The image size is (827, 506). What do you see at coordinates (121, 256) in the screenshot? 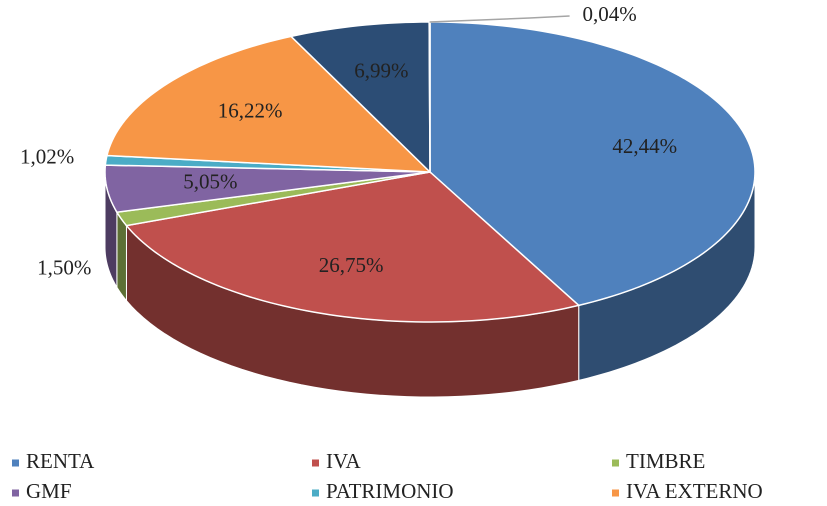
I see `slice-side` at bounding box center [121, 256].